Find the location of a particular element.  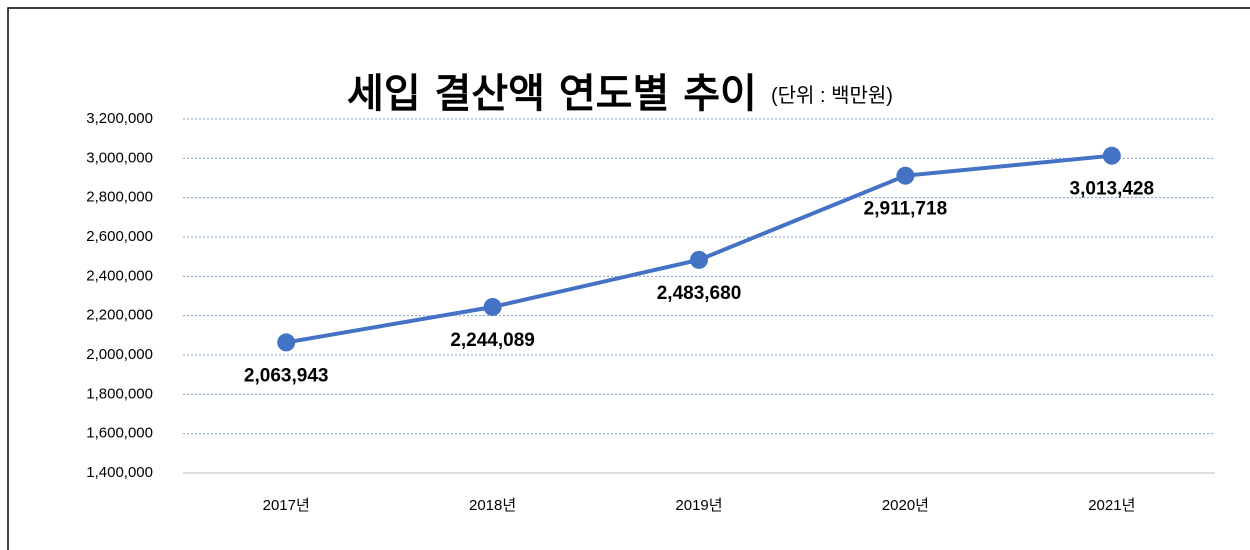

chart-title-group: 세입 결산액 연도별 추이 (단위 : 백만원) is located at coordinates (620, 93).